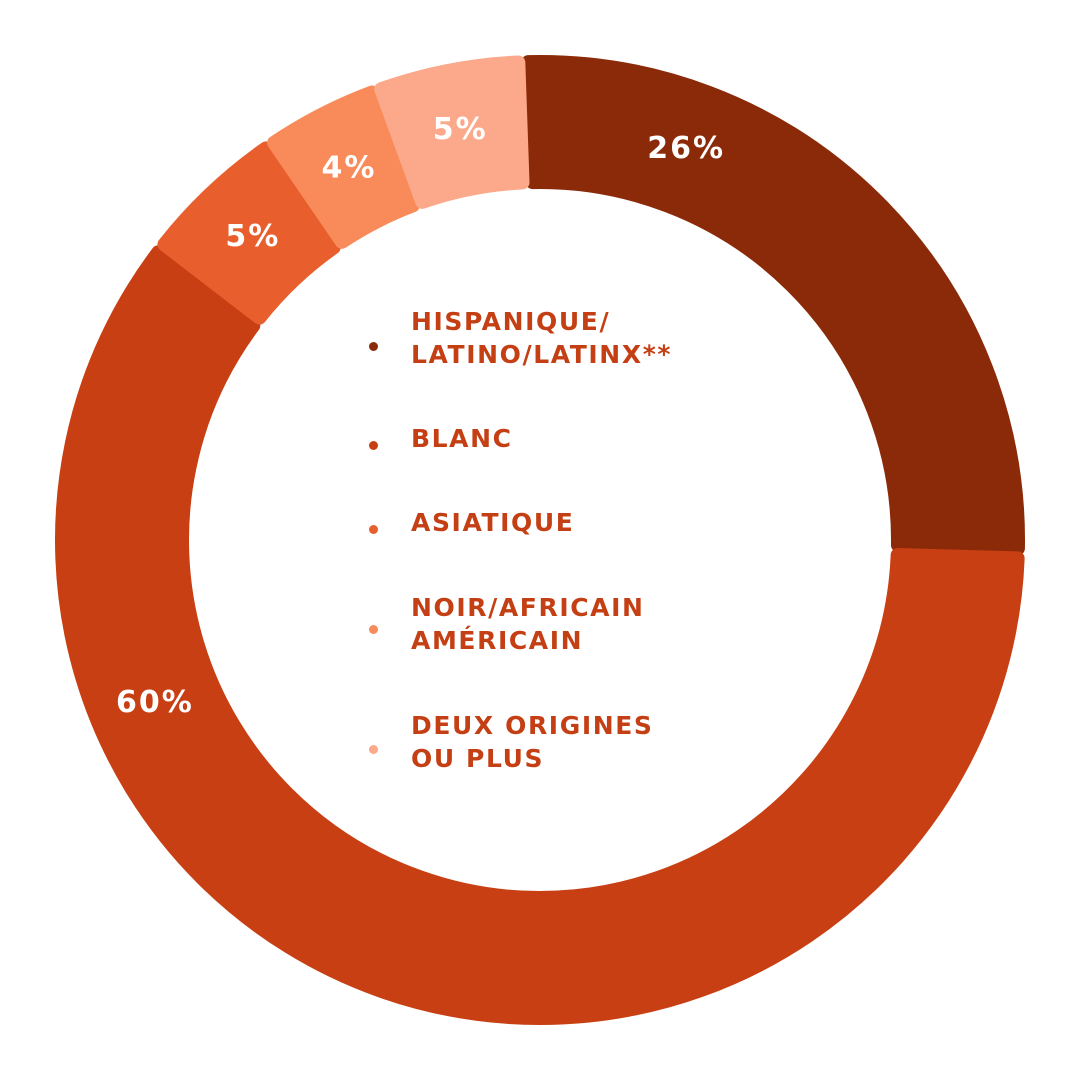  What do you see at coordinates (252, 236) in the screenshot?
I see `value-label-asiatique: 5%` at bounding box center [252, 236].